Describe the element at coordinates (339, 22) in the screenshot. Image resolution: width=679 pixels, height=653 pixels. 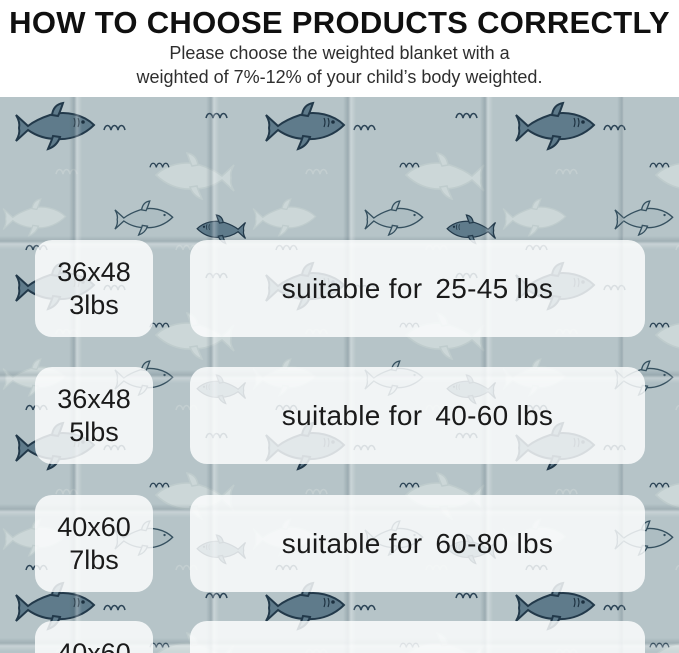
I see `page-title: HOW TO CHOOSE PRODUCTS CORRECTLY` at that location.